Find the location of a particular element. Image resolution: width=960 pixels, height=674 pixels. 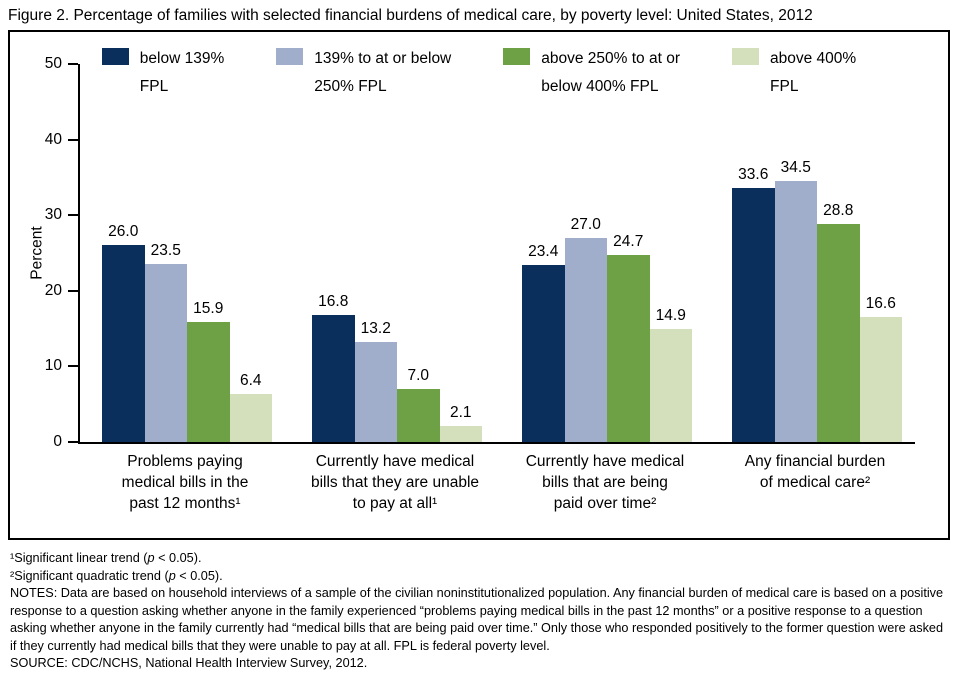

bar-value-label: 27.0 is located at coordinates (585, 224).